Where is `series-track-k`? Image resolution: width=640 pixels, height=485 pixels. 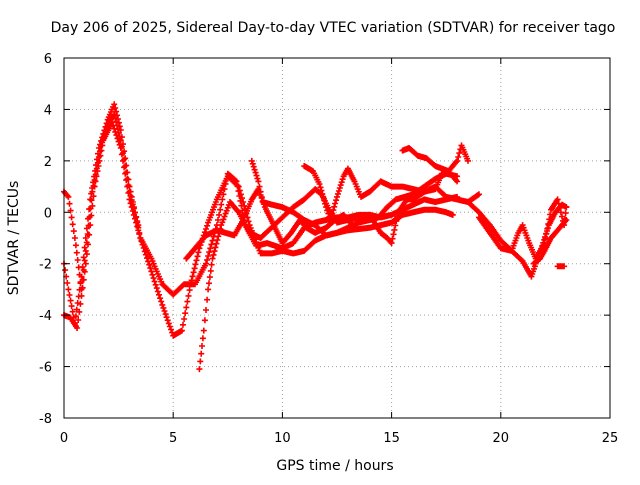 series-track-k is located at coordinates (550, 242).